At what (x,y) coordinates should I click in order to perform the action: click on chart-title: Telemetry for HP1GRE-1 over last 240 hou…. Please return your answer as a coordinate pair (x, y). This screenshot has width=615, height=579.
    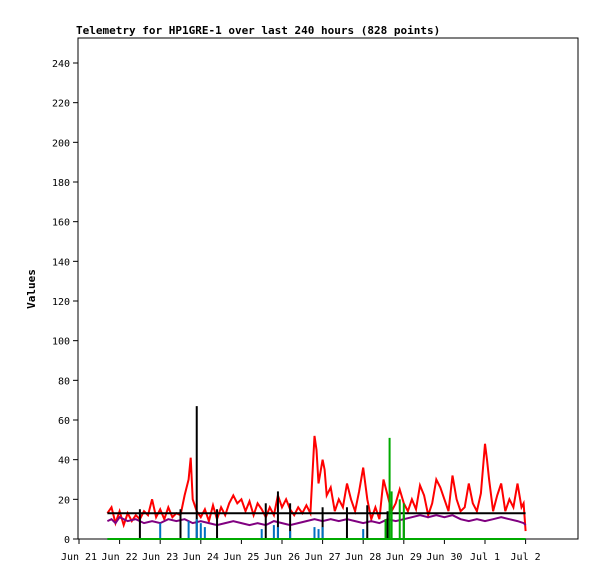
    Looking at the image, I should click on (258, 30).